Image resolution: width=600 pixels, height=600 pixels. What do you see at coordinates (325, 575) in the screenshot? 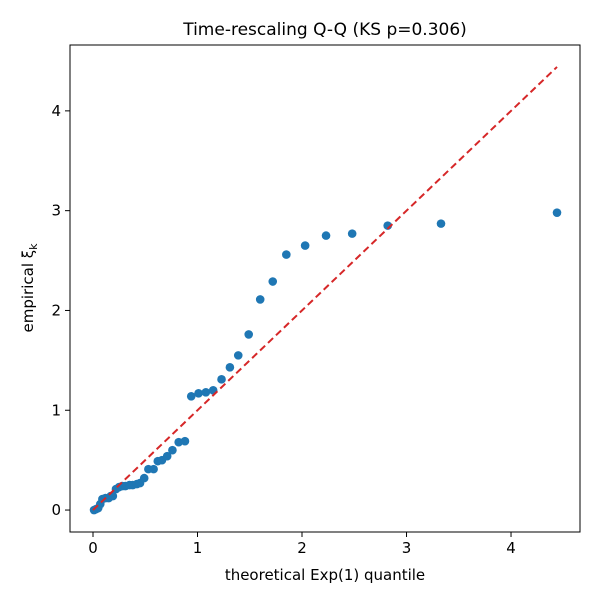
I see `x-axis-label: theoretical Exp(1) quantile` at bounding box center [325, 575].